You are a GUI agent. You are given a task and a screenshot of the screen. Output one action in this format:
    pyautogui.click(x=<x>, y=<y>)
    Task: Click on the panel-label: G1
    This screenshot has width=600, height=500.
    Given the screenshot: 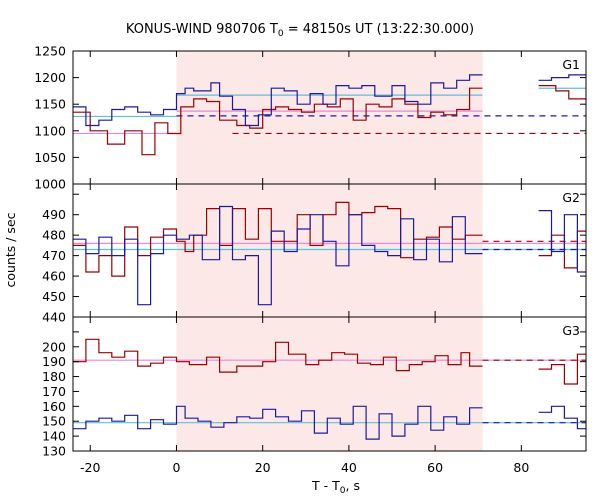 What is the action you would take?
    pyautogui.click(x=571, y=64)
    